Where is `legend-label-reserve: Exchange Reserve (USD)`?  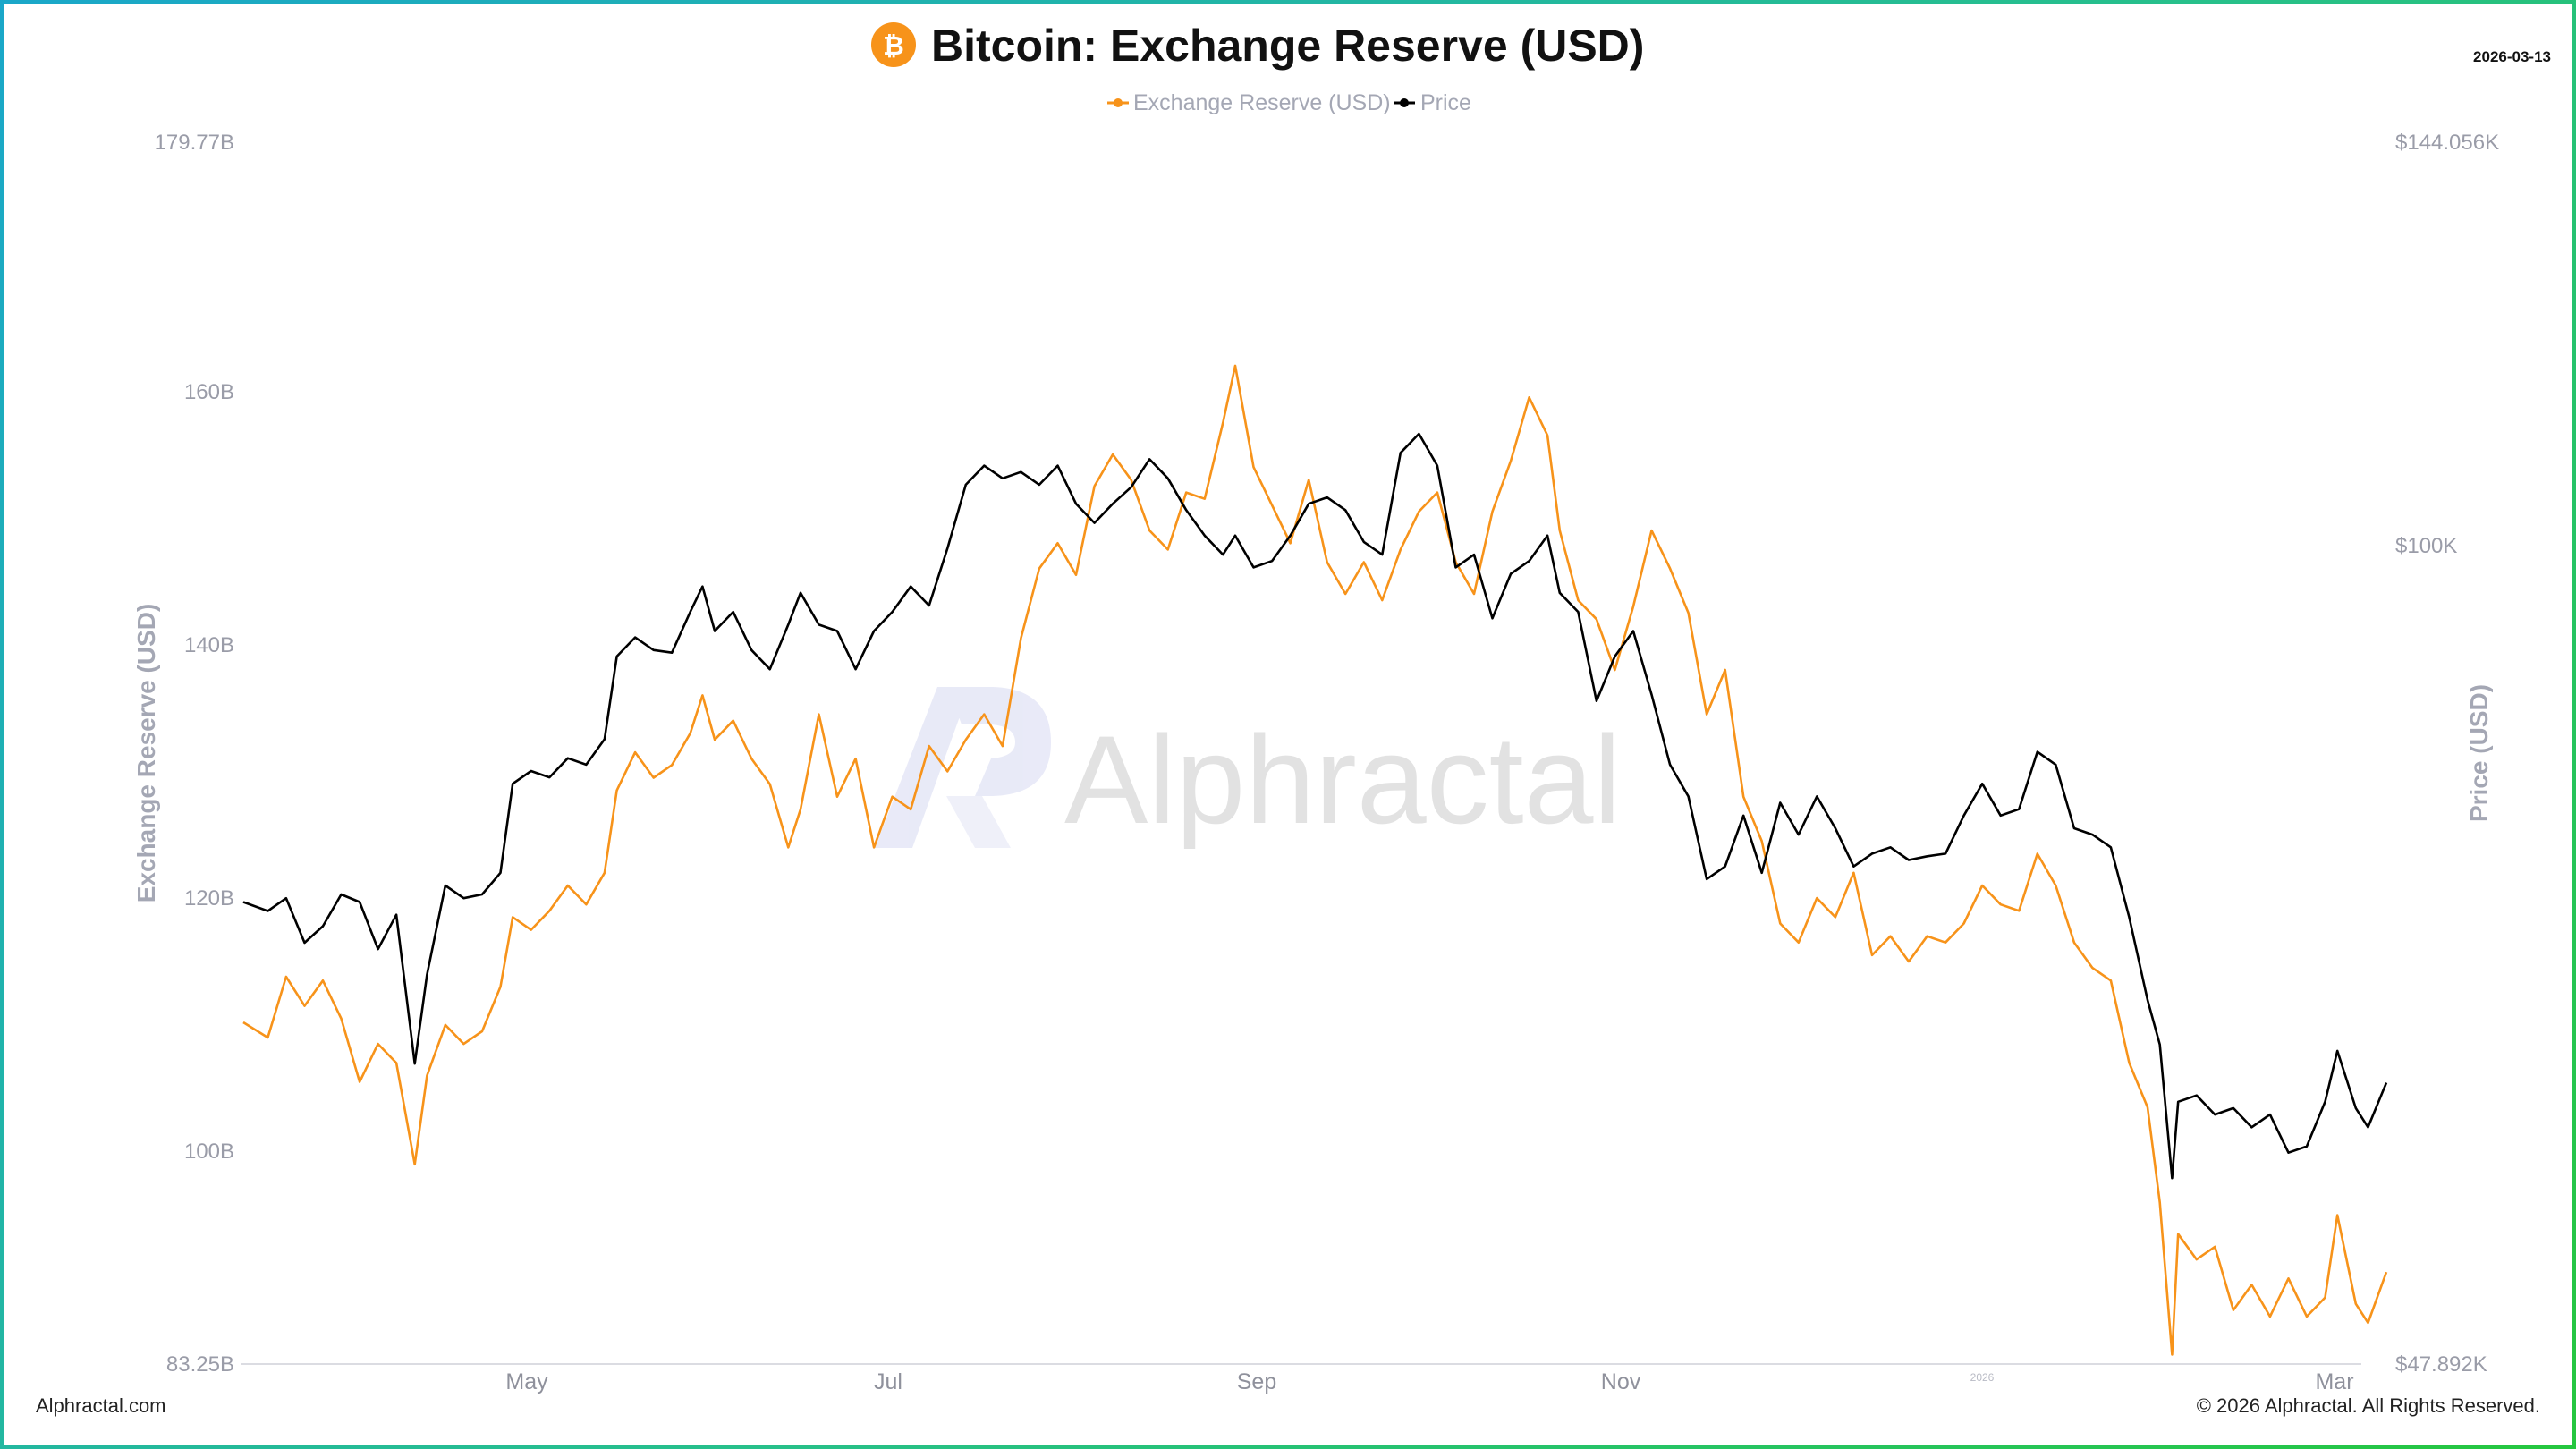
legend-label-reserve: Exchange Reserve (USD) is located at coordinates (1262, 102).